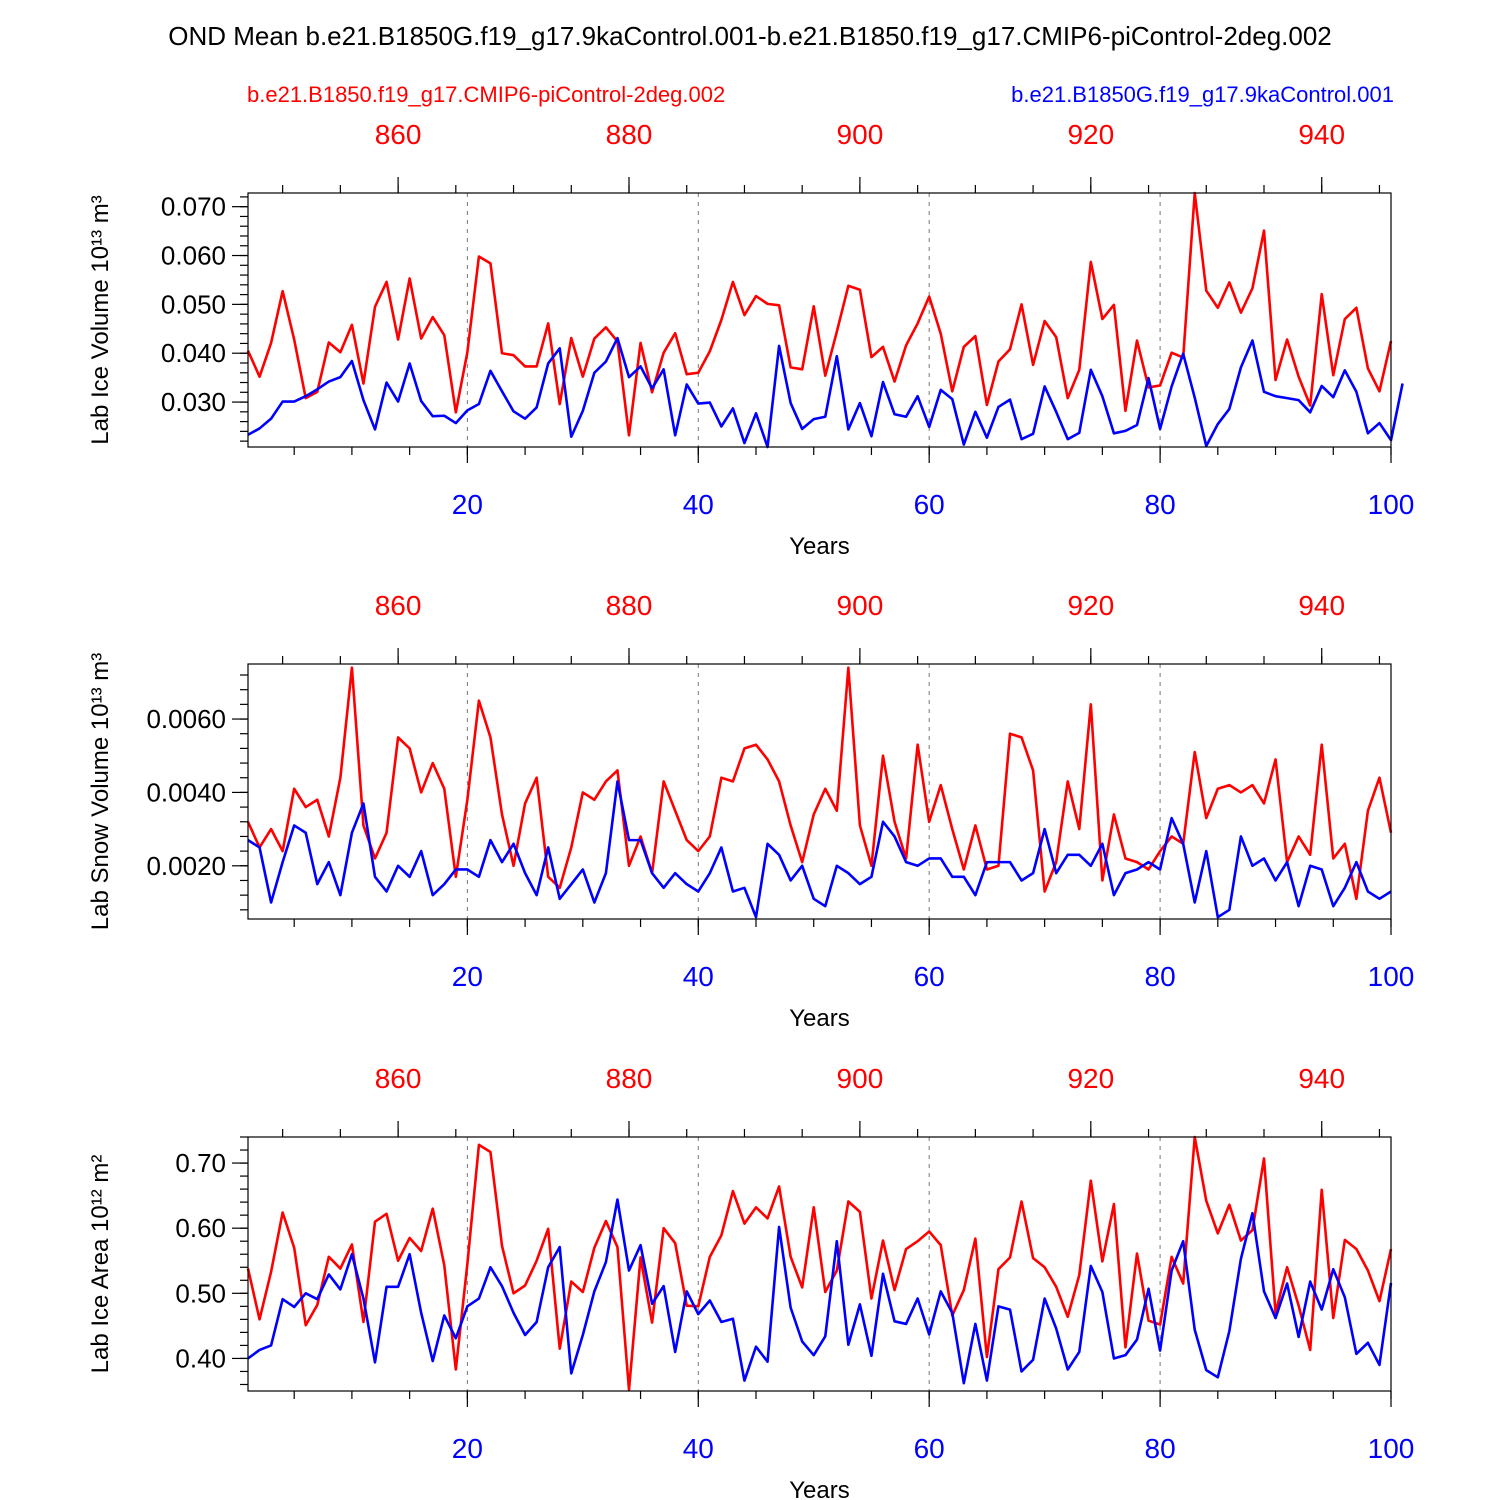 This screenshot has height=1500, width=1500. Describe the element at coordinates (193, 402) in the screenshot. I see `y-tick-label: 0.030` at that location.